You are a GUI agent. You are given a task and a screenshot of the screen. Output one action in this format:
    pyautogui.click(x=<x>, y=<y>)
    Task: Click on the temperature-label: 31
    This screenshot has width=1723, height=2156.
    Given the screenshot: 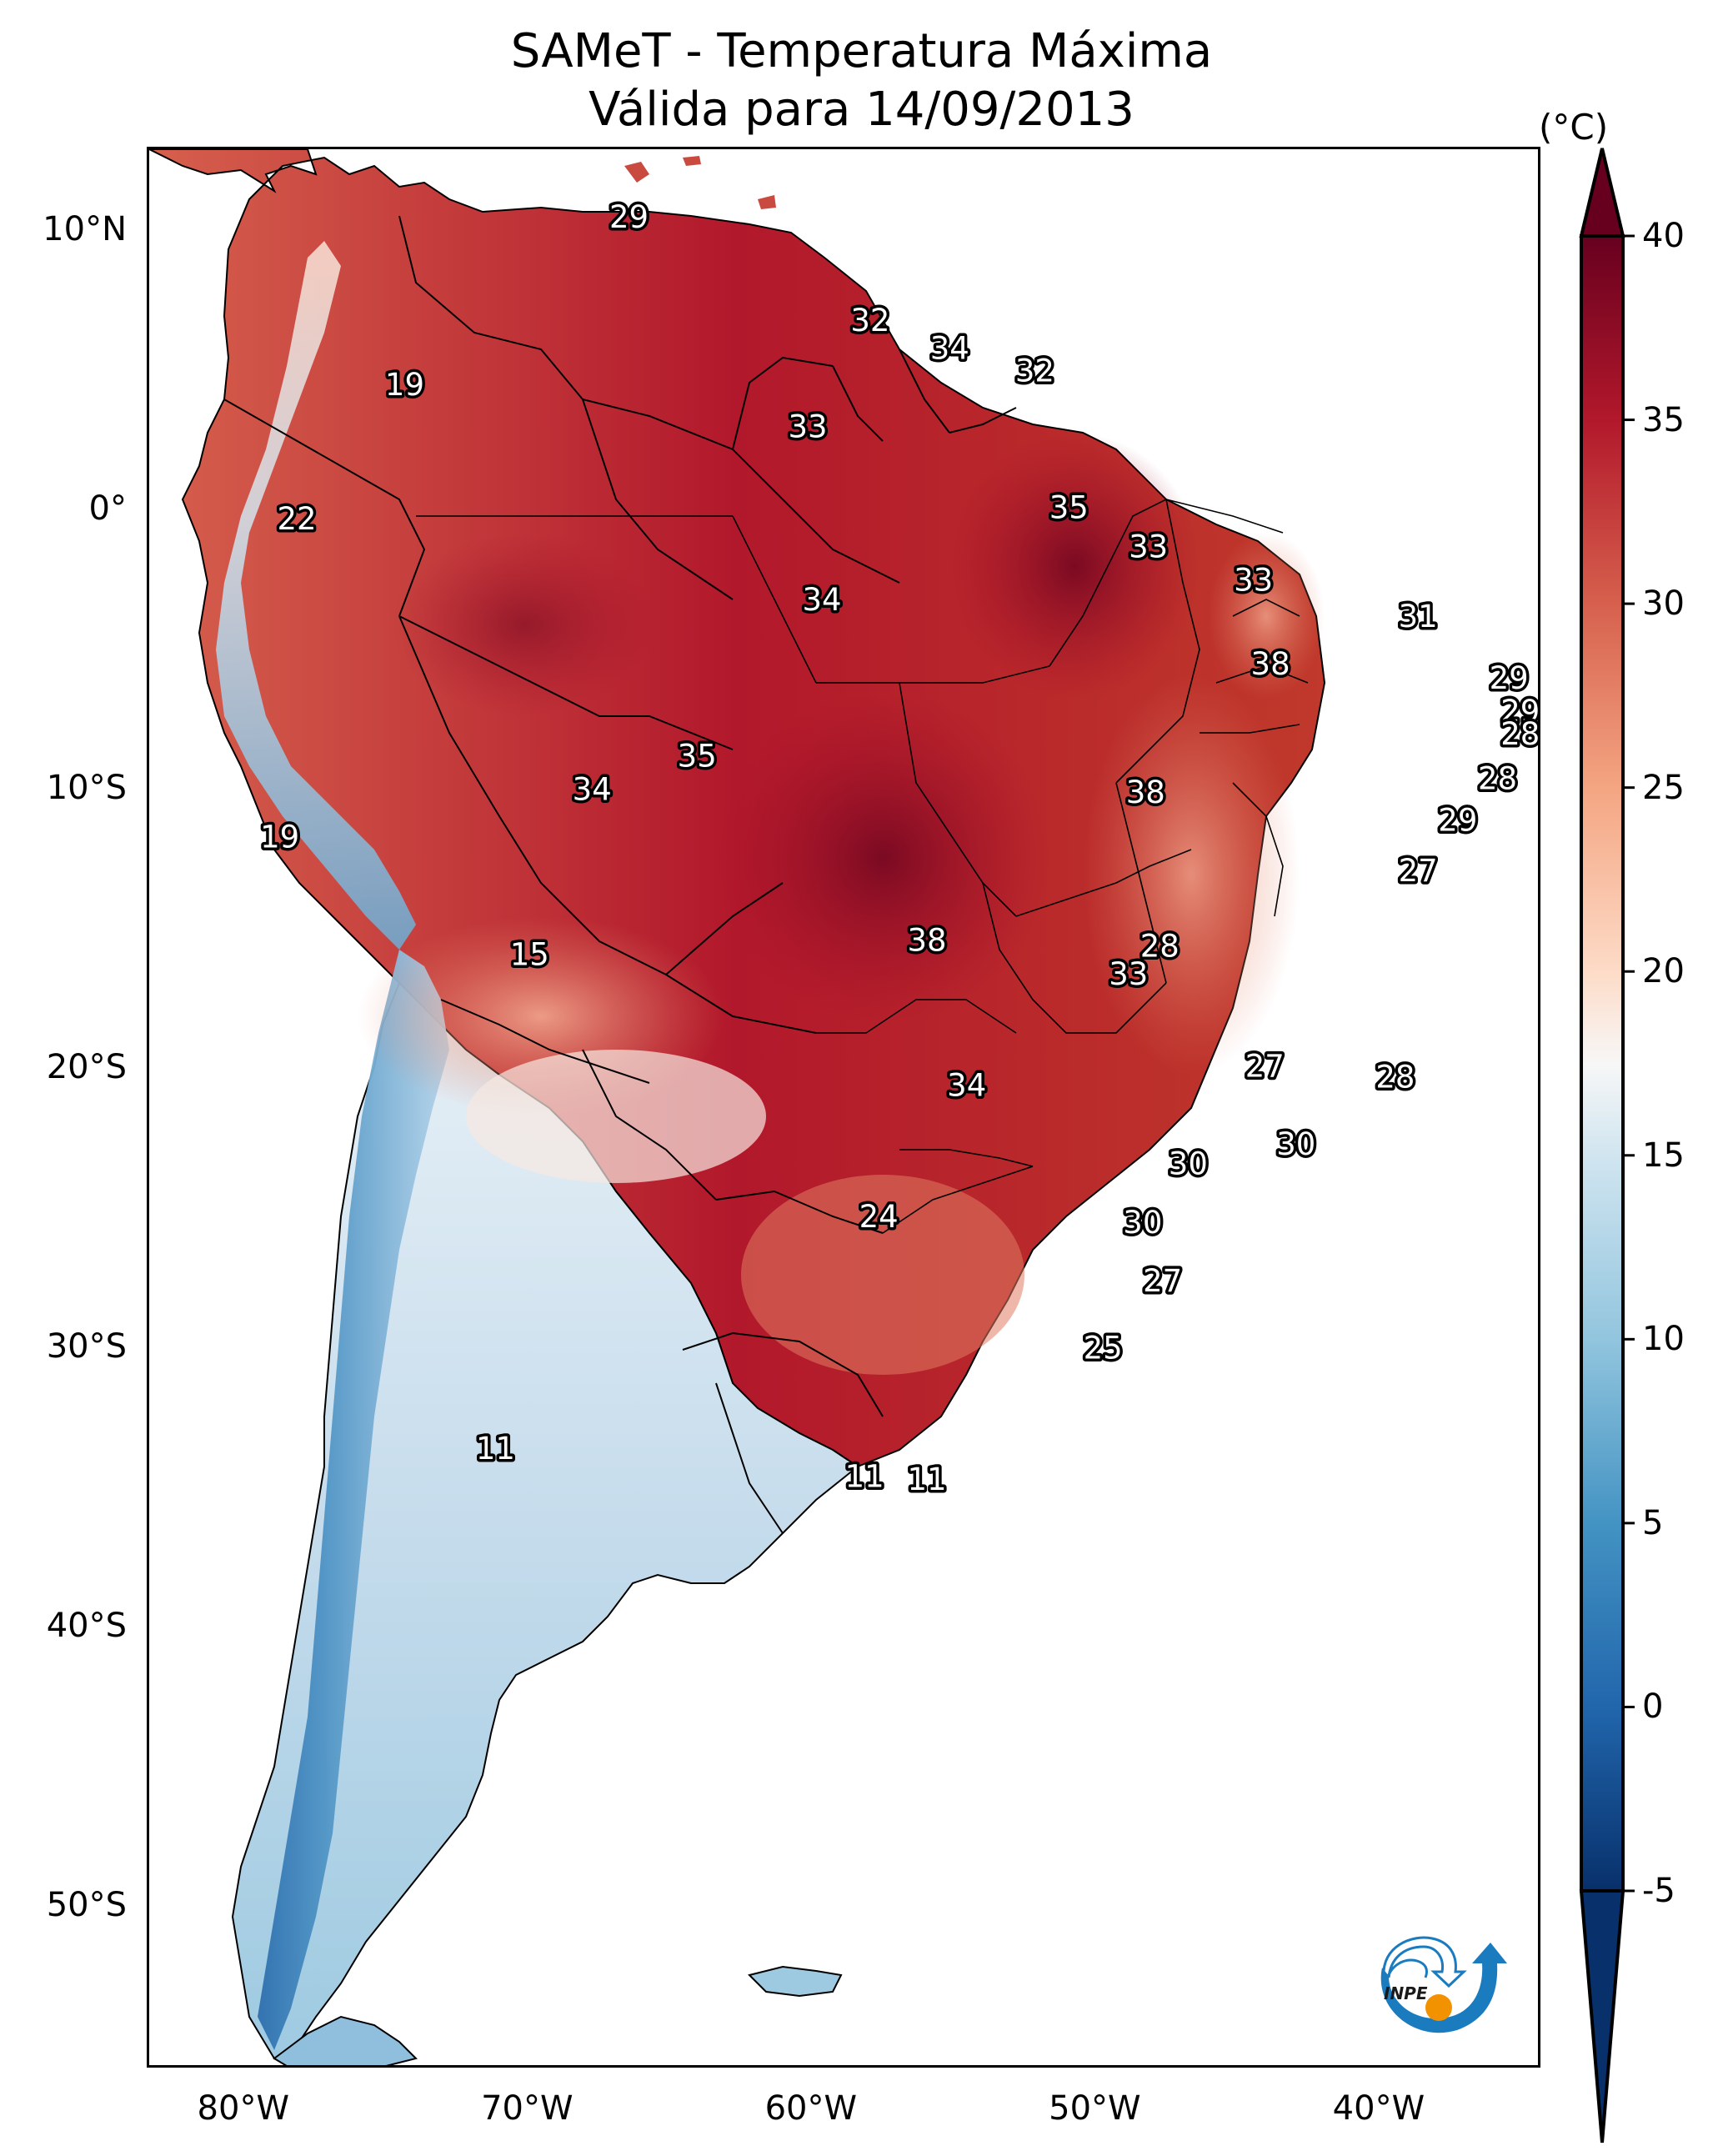 What is the action you would take?
    pyautogui.click(x=1418, y=616)
    